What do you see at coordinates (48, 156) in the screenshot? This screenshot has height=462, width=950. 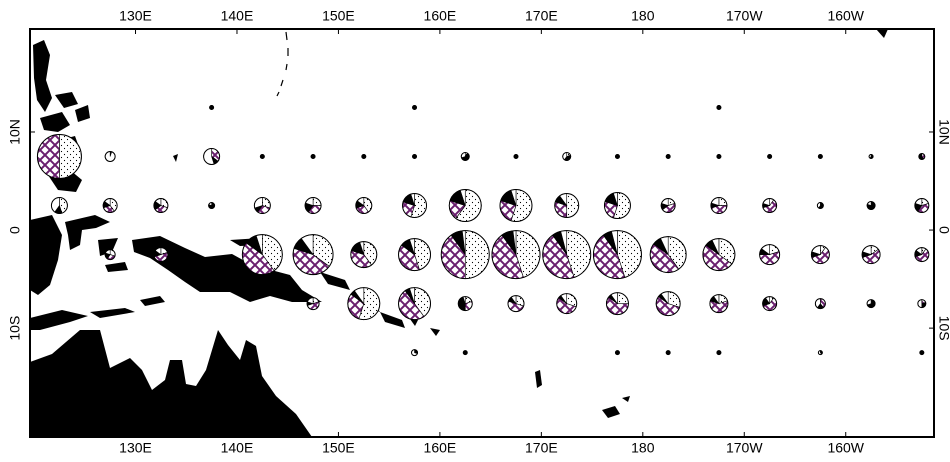 I see `pie-wedge-hatched` at bounding box center [48, 156].